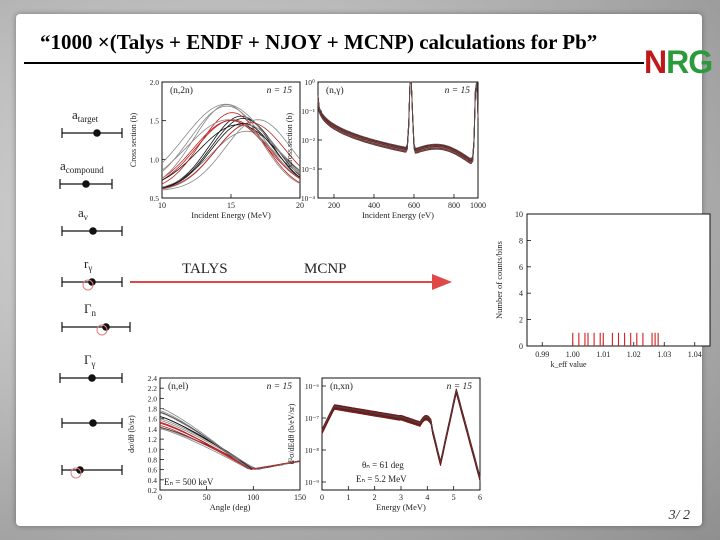 The width and height of the screenshot is (720, 540). What do you see at coordinates (521, 293) in the screenshot?
I see `histogram-y-tick-label: 4` at bounding box center [521, 293].